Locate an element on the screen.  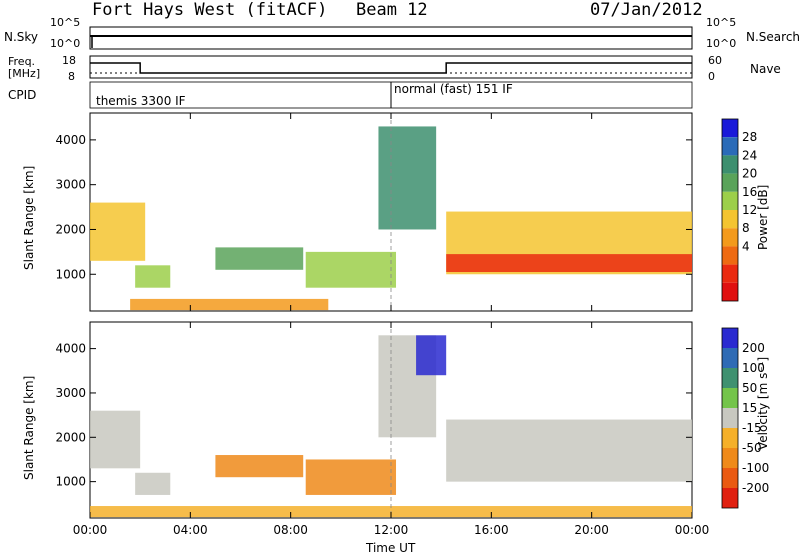
power-ytick-label: 4000 is located at coordinates (70, 140).